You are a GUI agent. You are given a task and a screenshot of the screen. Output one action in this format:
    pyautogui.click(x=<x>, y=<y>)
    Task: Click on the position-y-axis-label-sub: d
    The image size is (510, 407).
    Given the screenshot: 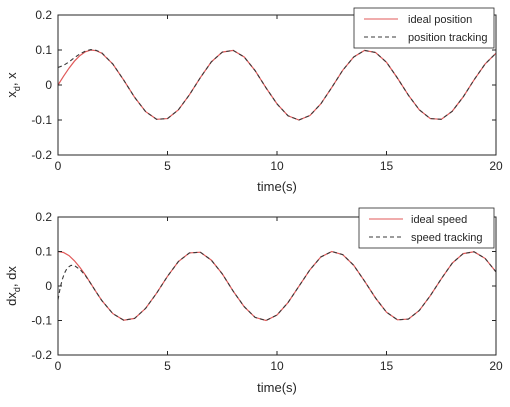 What is the action you would take?
    pyautogui.click(x=17, y=88)
    